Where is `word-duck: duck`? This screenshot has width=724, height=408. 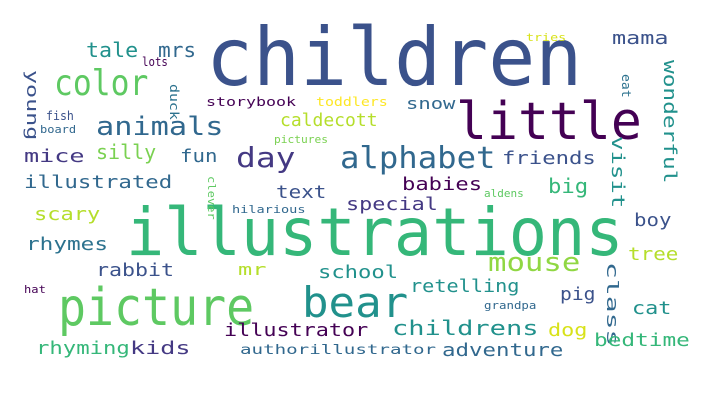 word-duck: duck is located at coordinates (174, 102).